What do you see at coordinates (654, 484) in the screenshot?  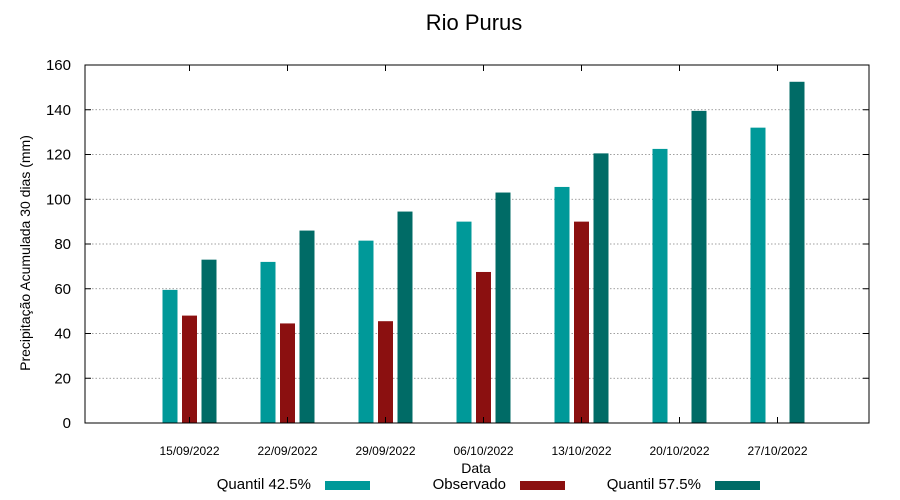 I see `legend-label: Quantil 57.5%` at bounding box center [654, 484].